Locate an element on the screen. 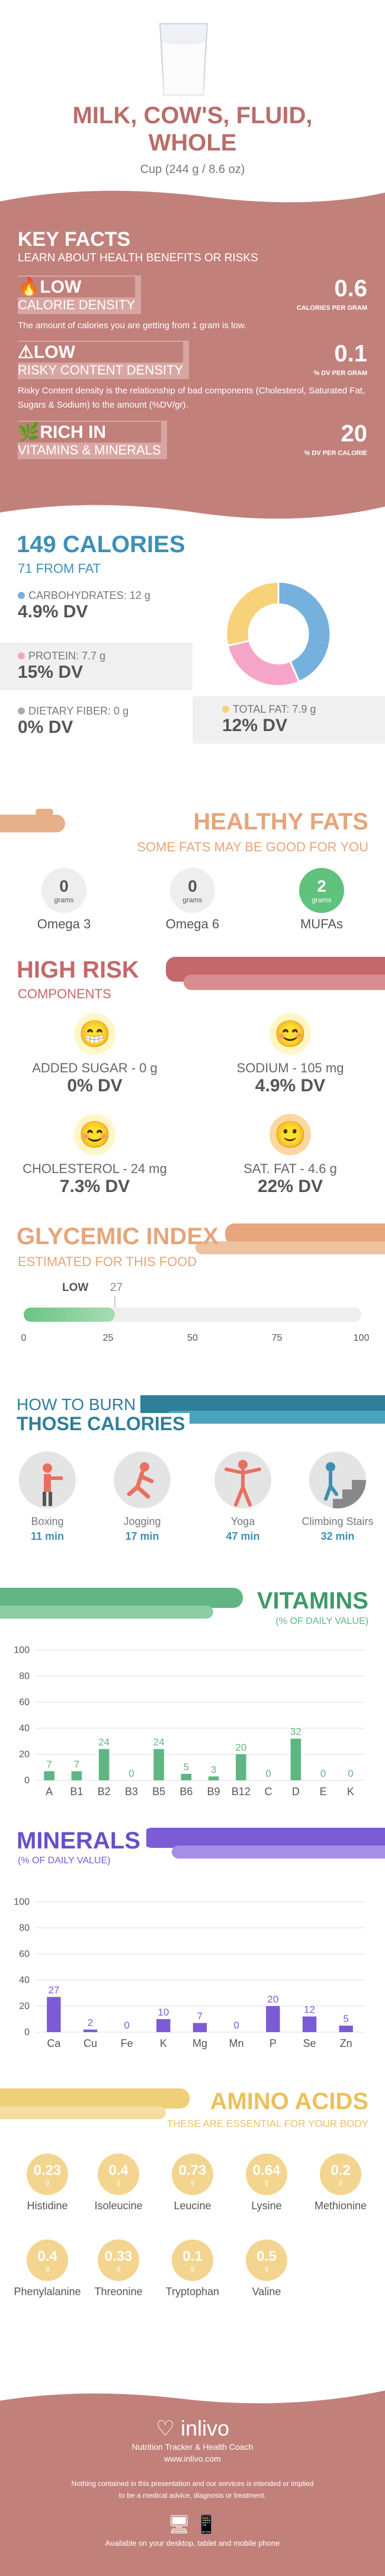 Image resolution: width=385 pixels, height=2576 pixels. key-fact-label: CALORIE DENSITY is located at coordinates (77, 304).